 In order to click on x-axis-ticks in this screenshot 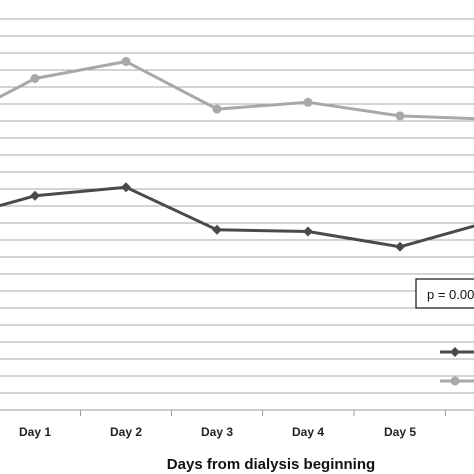, I will do `click(263, 413)`.